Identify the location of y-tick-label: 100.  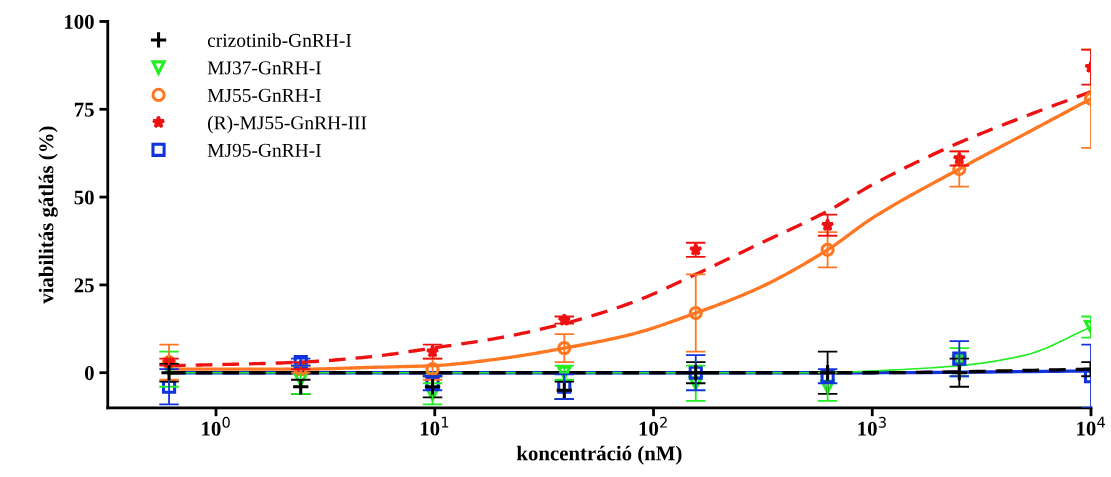
(79, 21).